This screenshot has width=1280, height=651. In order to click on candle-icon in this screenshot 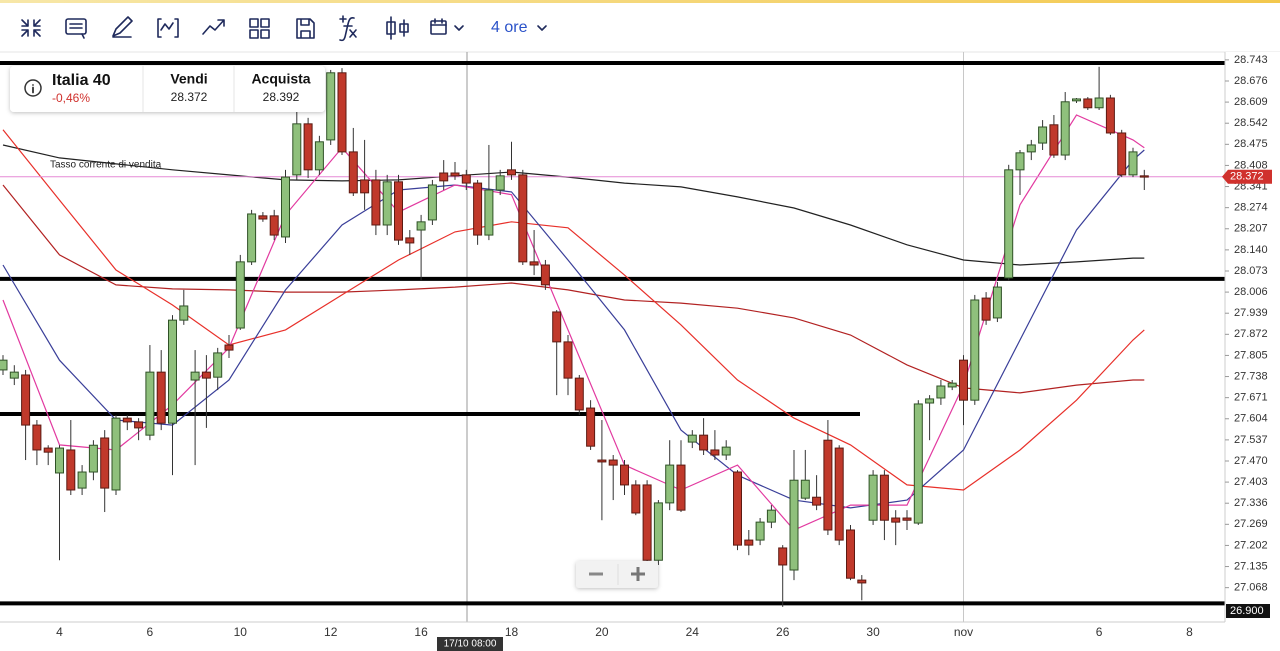, I will do `click(397, 28)`.